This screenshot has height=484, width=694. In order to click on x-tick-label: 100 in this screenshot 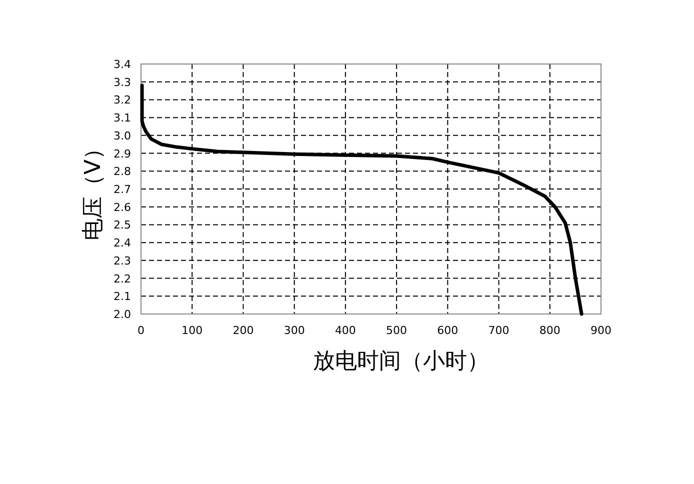, I will do `click(192, 330)`.